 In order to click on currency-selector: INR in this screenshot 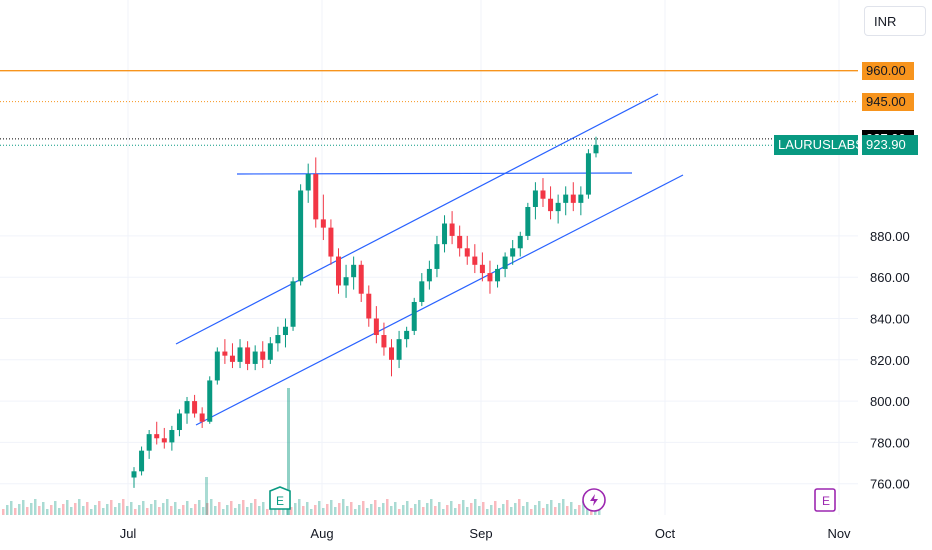, I will do `click(895, 21)`.